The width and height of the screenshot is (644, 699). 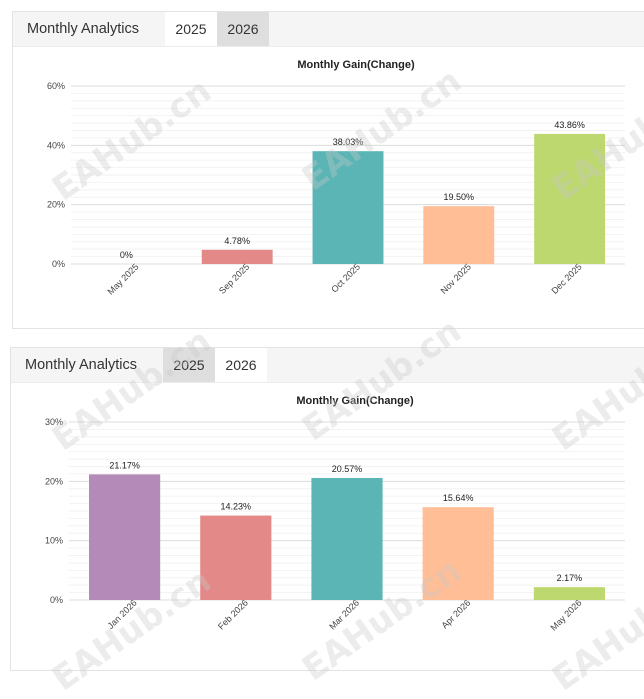 What do you see at coordinates (121, 614) in the screenshot?
I see `x-tick-label: Jan 2026` at bounding box center [121, 614].